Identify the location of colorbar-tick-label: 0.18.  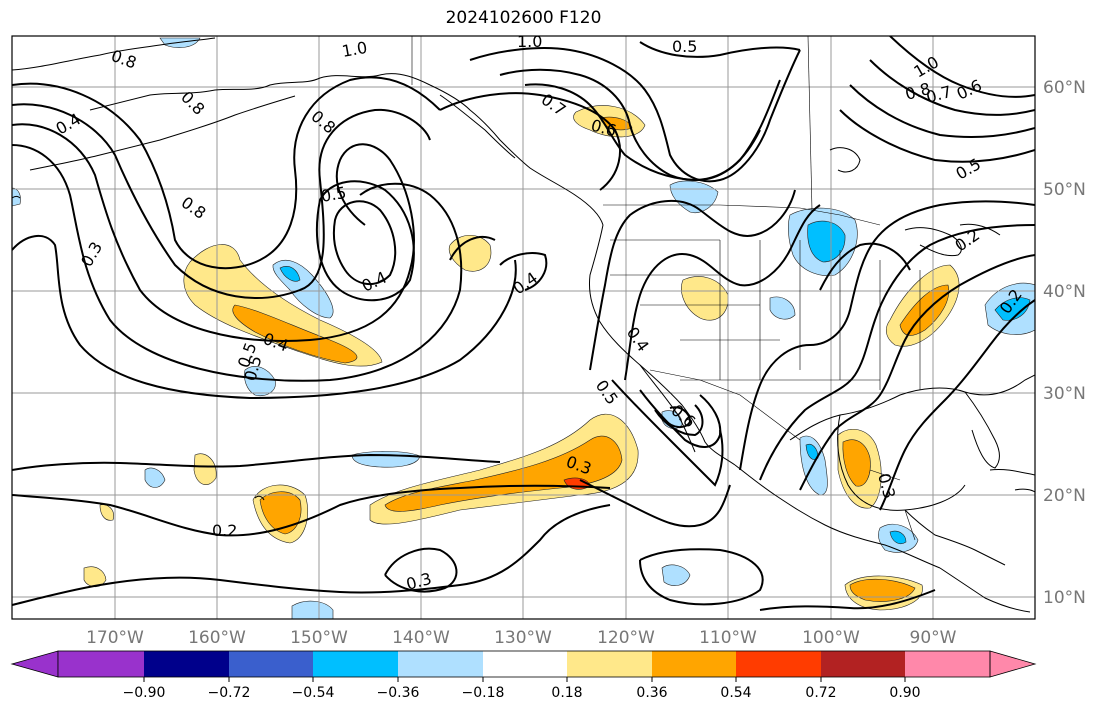
(566, 693).